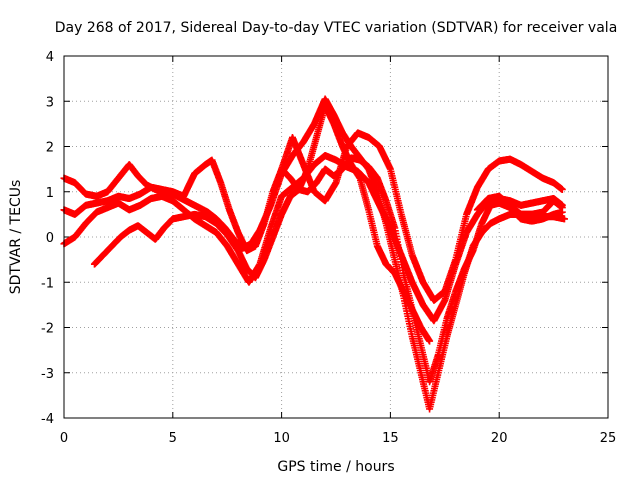  I want to click on x-tick-label: 0, so click(64, 438).